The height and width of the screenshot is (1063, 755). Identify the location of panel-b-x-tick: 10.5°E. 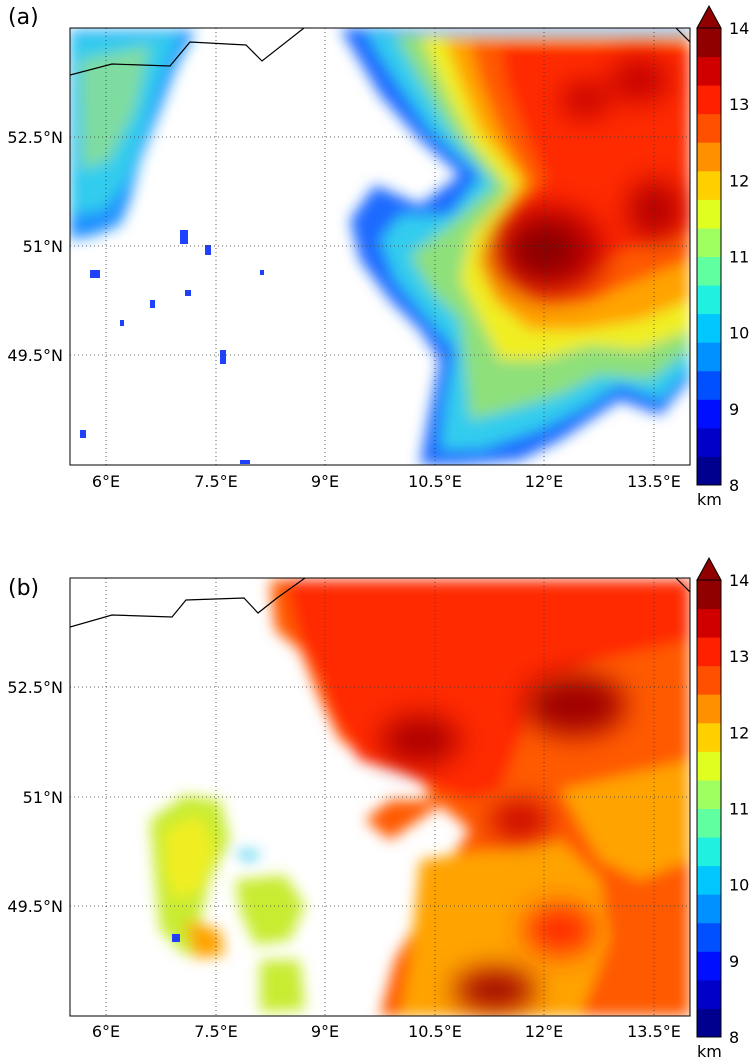
(435, 1031).